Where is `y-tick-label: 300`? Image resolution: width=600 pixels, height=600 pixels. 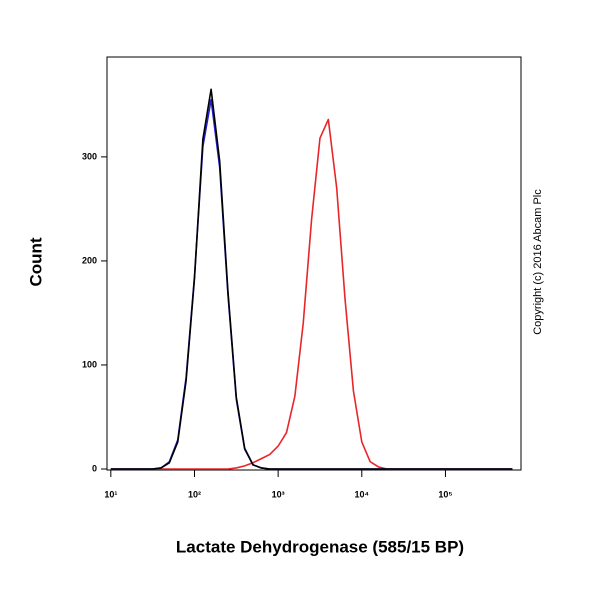 y-tick-label: 300 is located at coordinates (89, 156).